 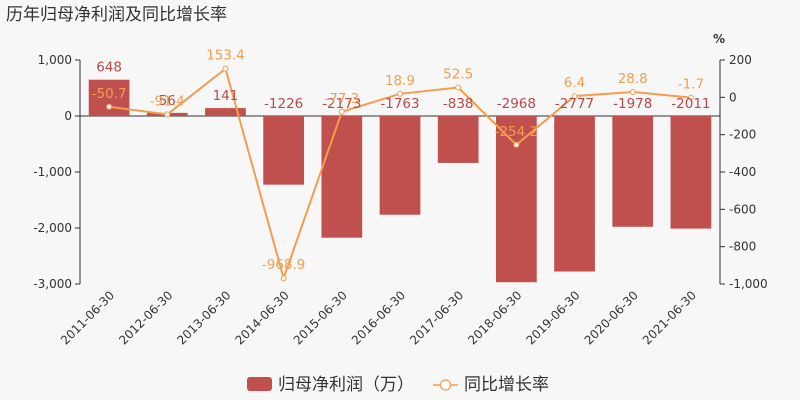 I want to click on right-tick-label: -1,000, so click(x=748, y=284).